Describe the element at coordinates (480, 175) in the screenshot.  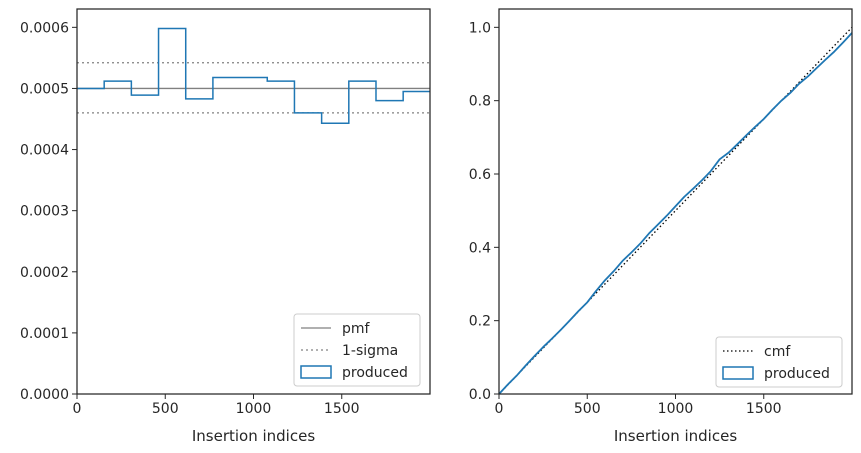
I see `y-tick-label: 0.6` at that location.